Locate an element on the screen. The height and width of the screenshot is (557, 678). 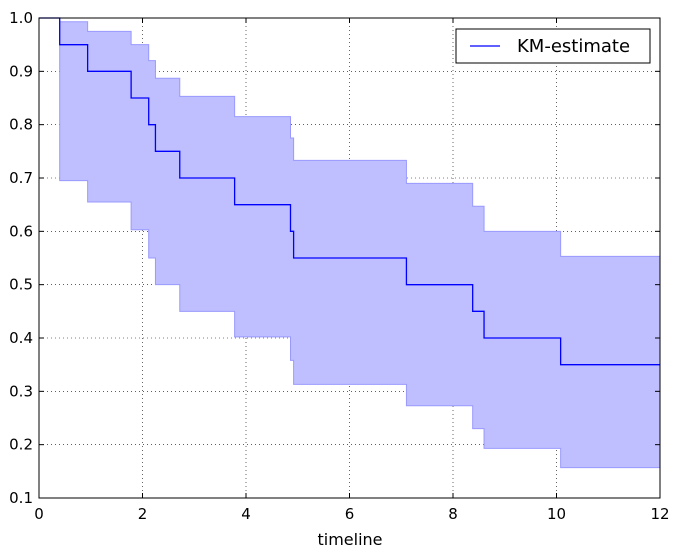
y-tick-label: 0.6 is located at coordinates (21, 231).